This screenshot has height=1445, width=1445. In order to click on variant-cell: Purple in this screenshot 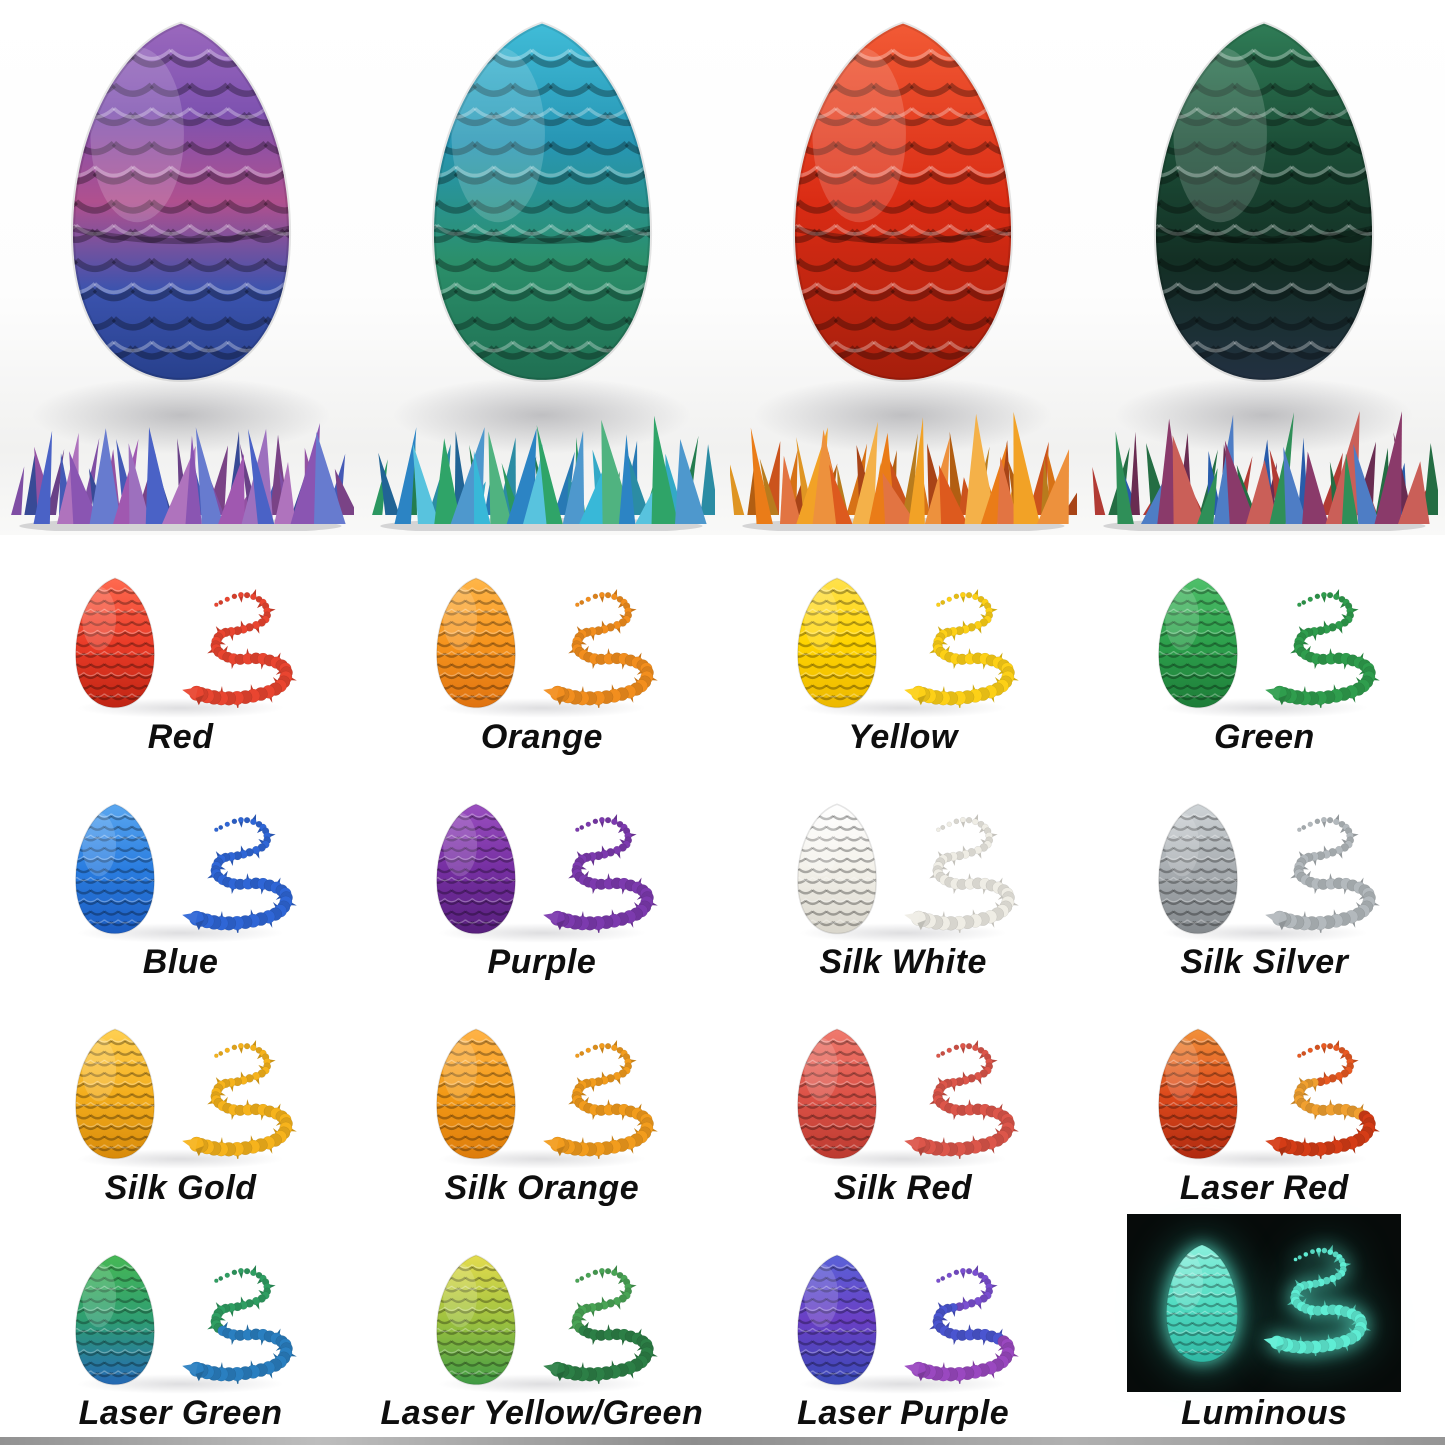, I will do `click(541, 874)`.